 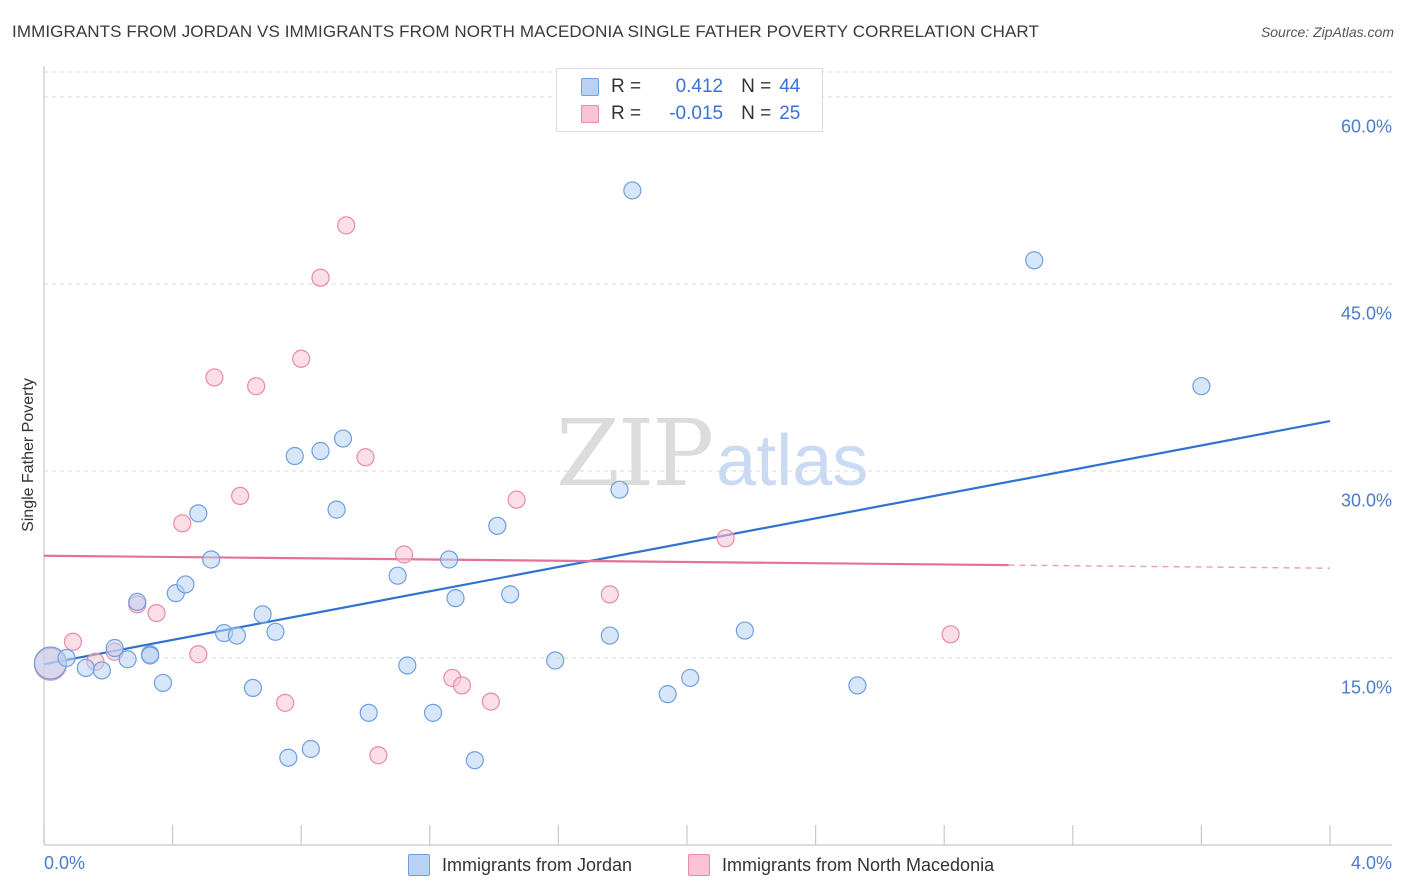 I want to click on north-macedonia-trend-line, so click(x=526, y=560).